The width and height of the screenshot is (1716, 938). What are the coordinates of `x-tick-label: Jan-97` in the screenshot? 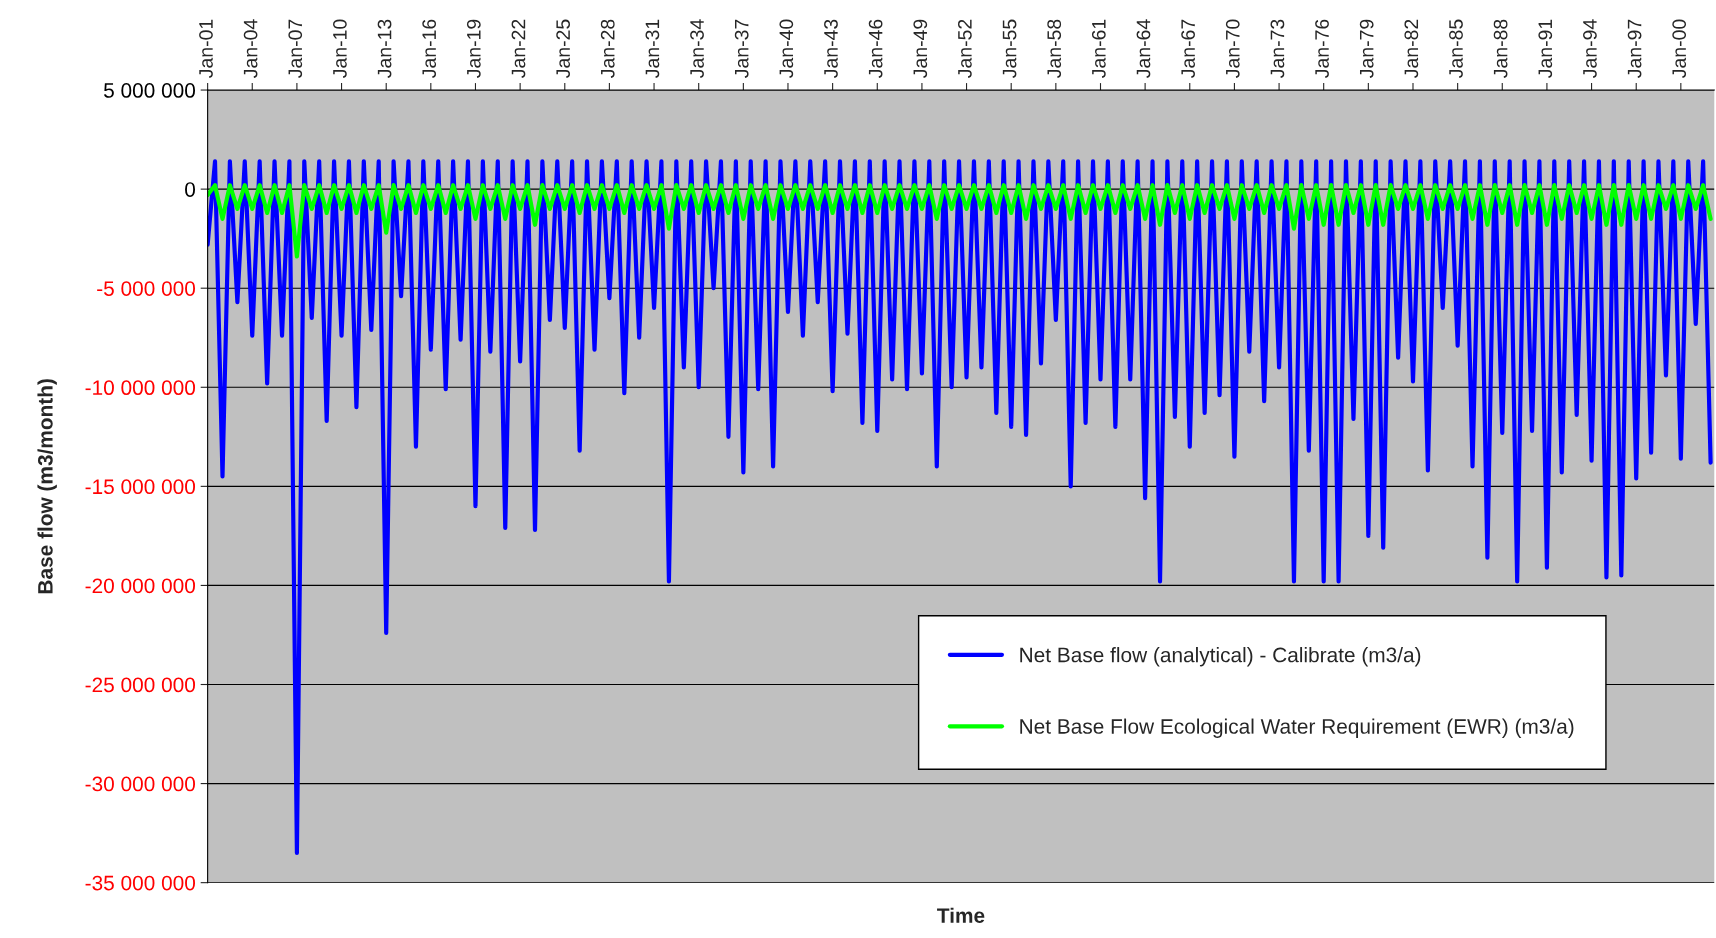 It's located at (1634, 48).